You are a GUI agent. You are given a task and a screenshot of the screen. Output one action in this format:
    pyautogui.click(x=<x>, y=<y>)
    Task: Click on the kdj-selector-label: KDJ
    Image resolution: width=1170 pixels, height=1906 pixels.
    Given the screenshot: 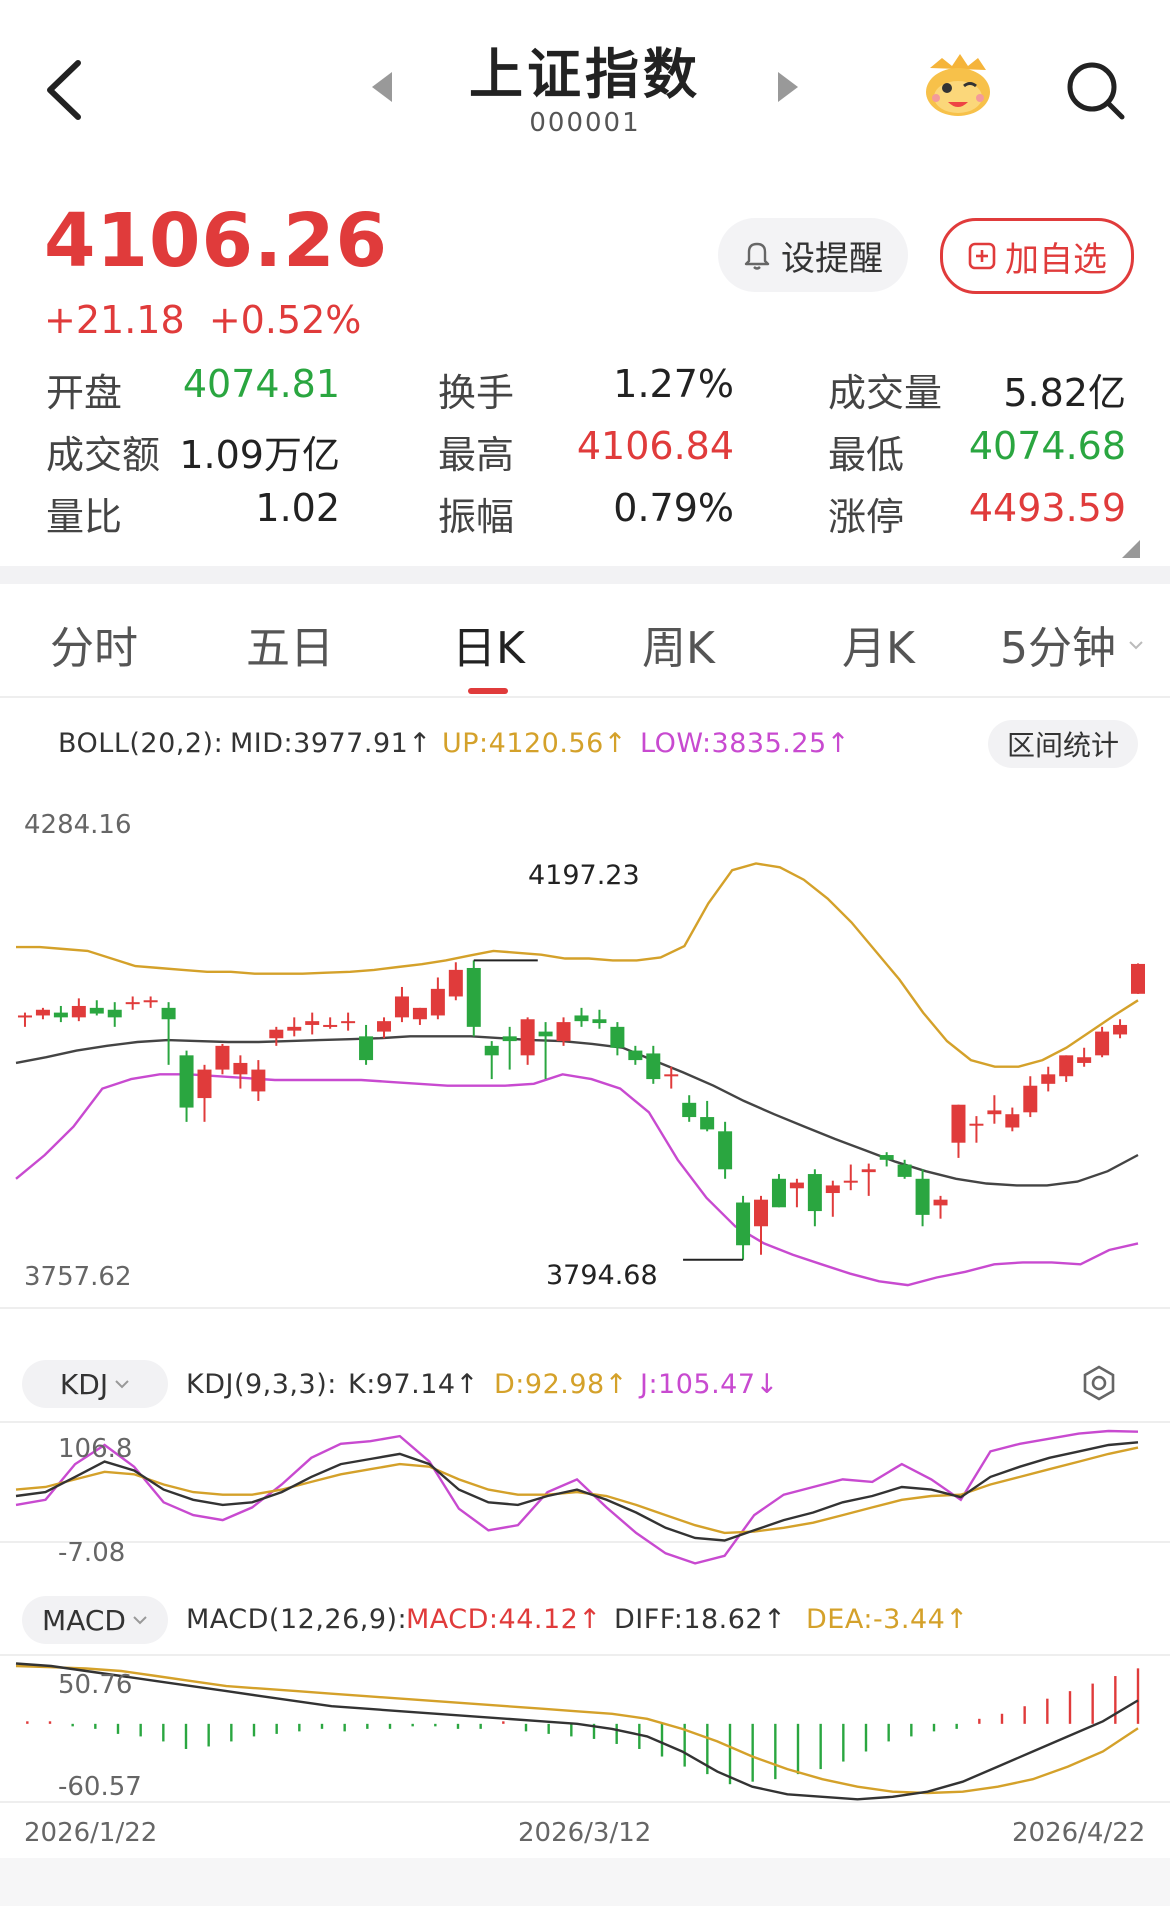 What is the action you would take?
    pyautogui.click(x=84, y=1384)
    